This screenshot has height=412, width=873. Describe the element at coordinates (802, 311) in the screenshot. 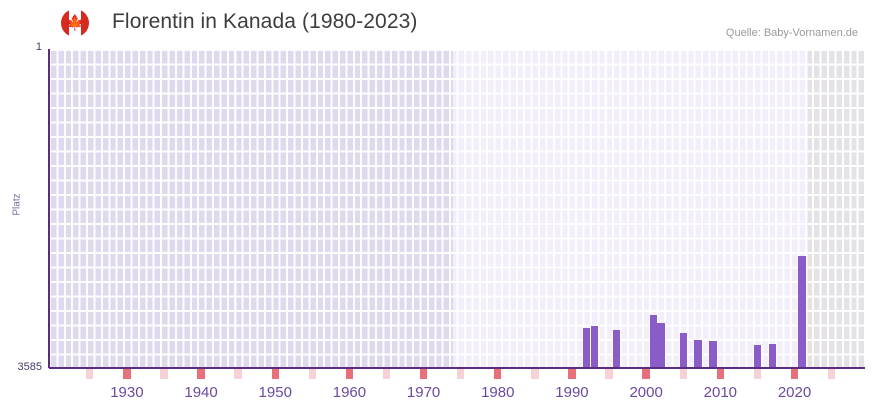

I see `bar-2021` at that location.